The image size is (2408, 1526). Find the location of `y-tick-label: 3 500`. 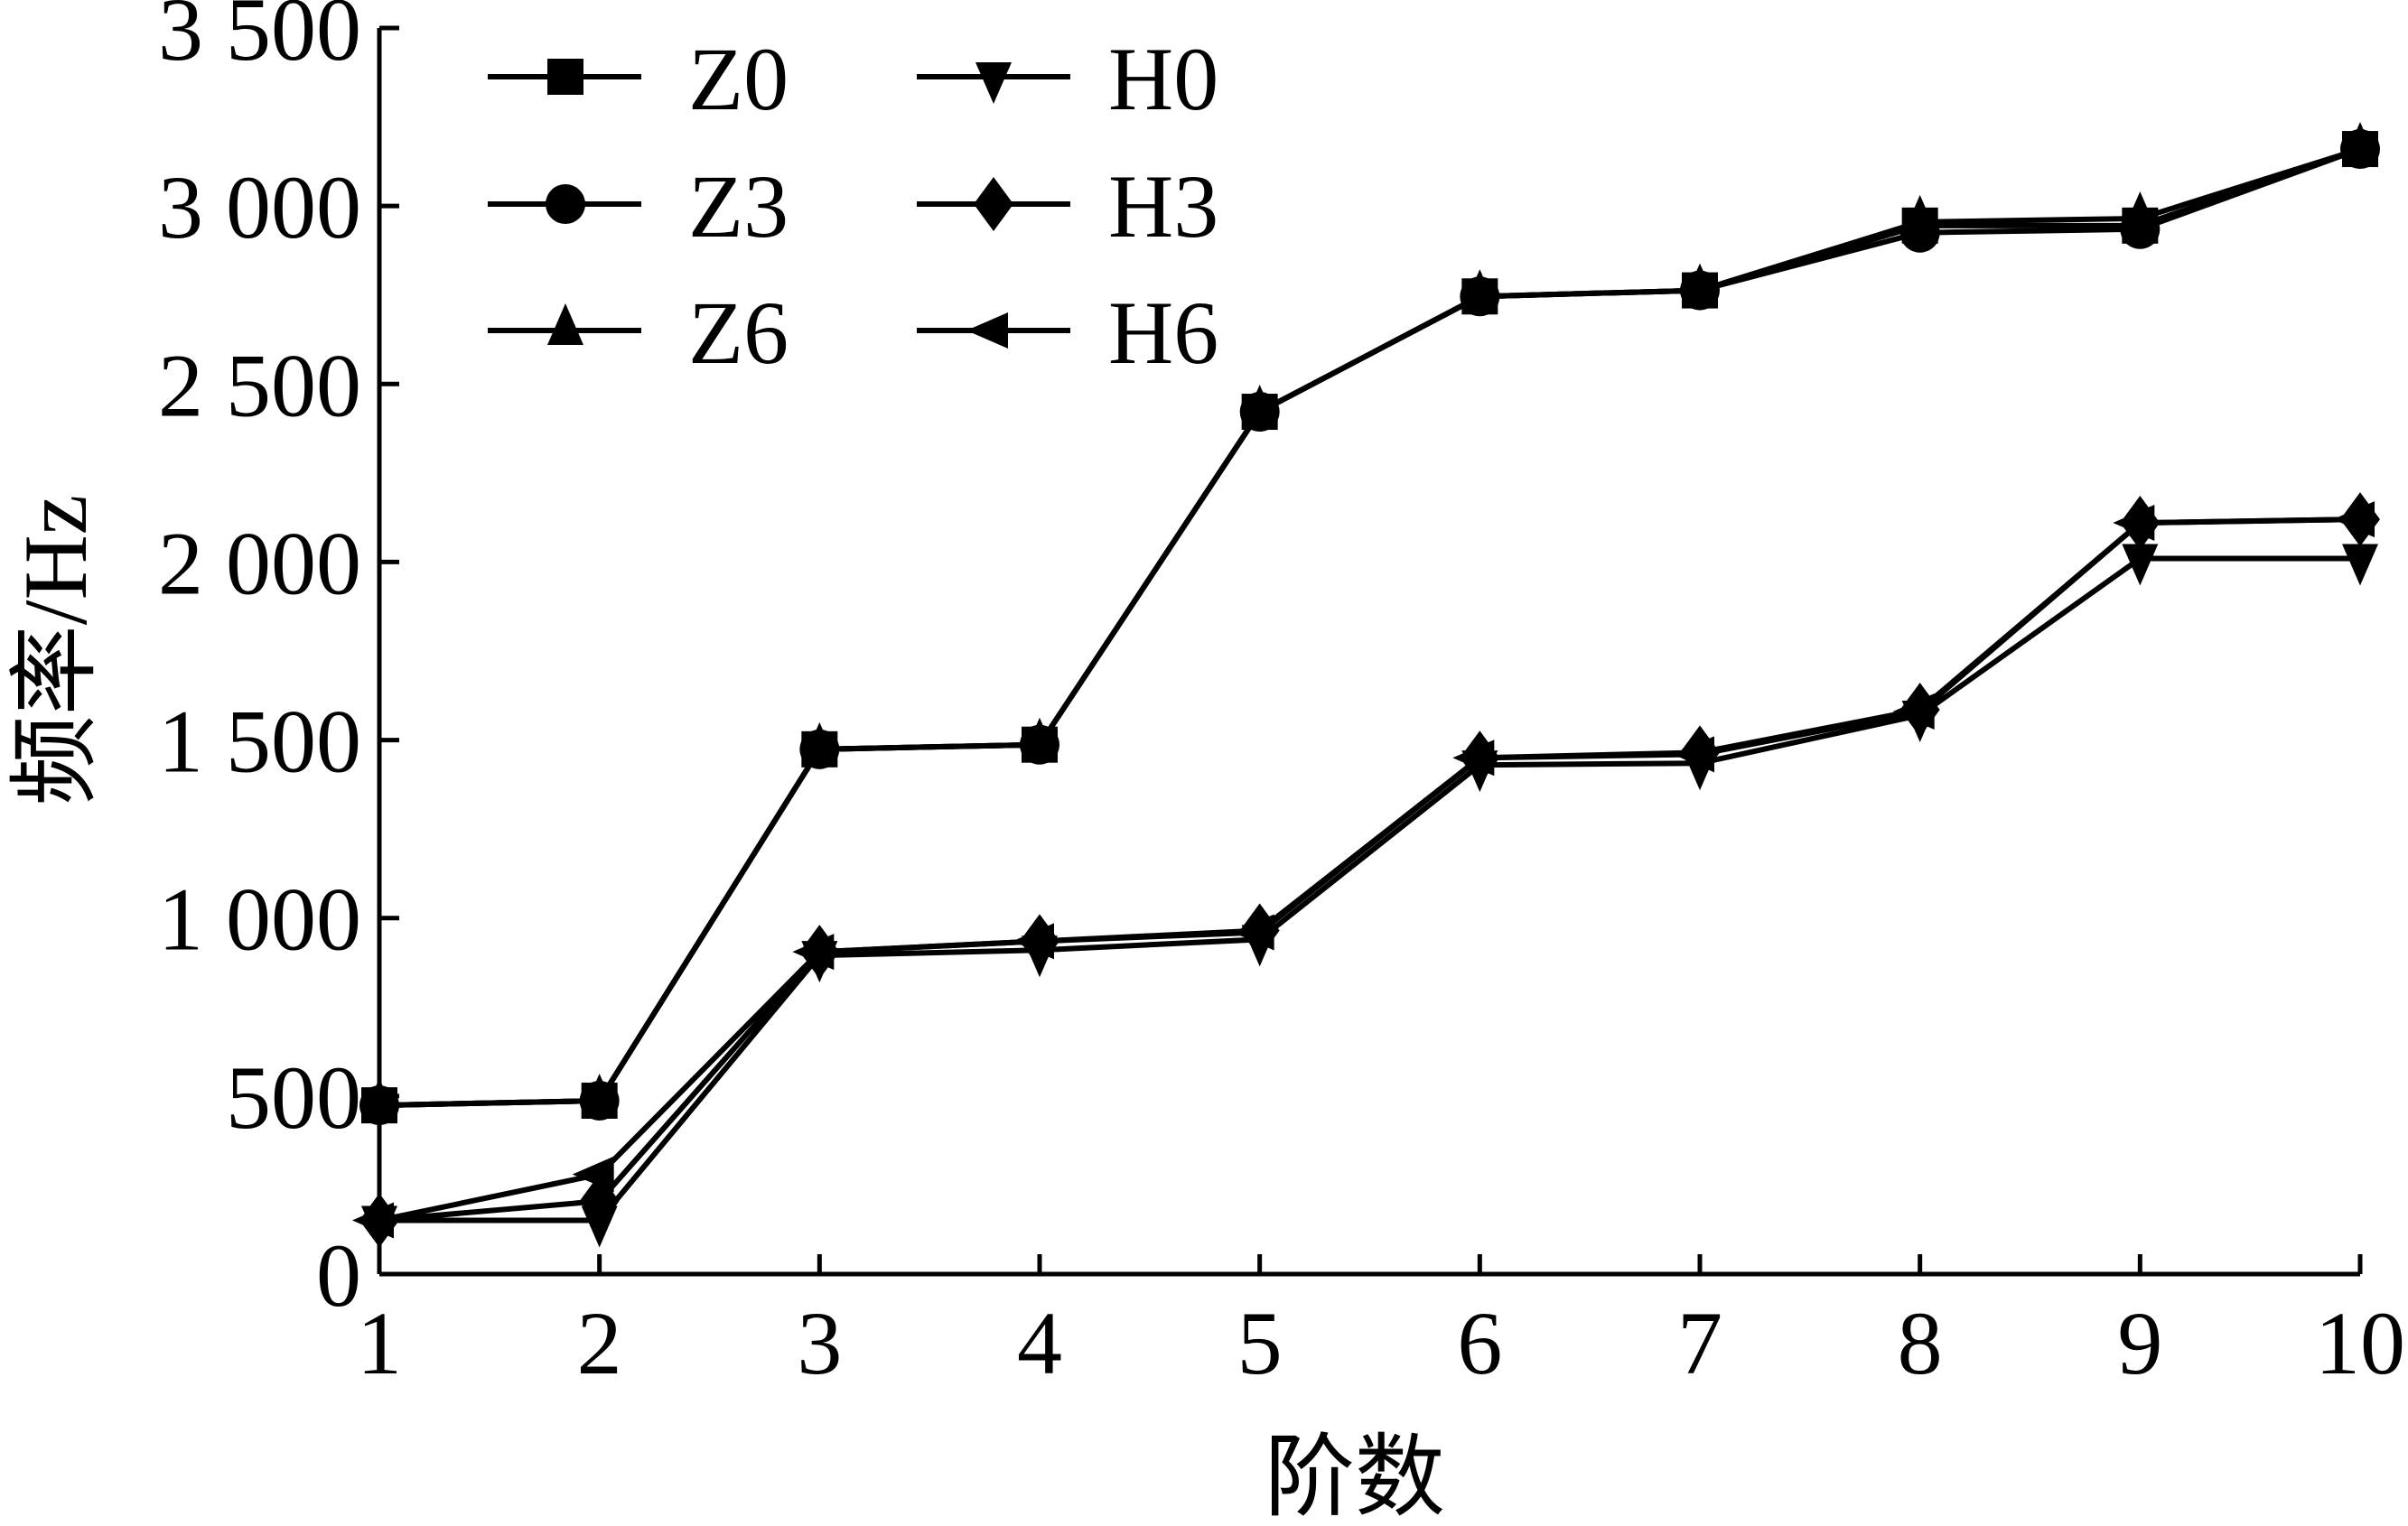

y-tick-label: 3 500 is located at coordinates (259, 39).